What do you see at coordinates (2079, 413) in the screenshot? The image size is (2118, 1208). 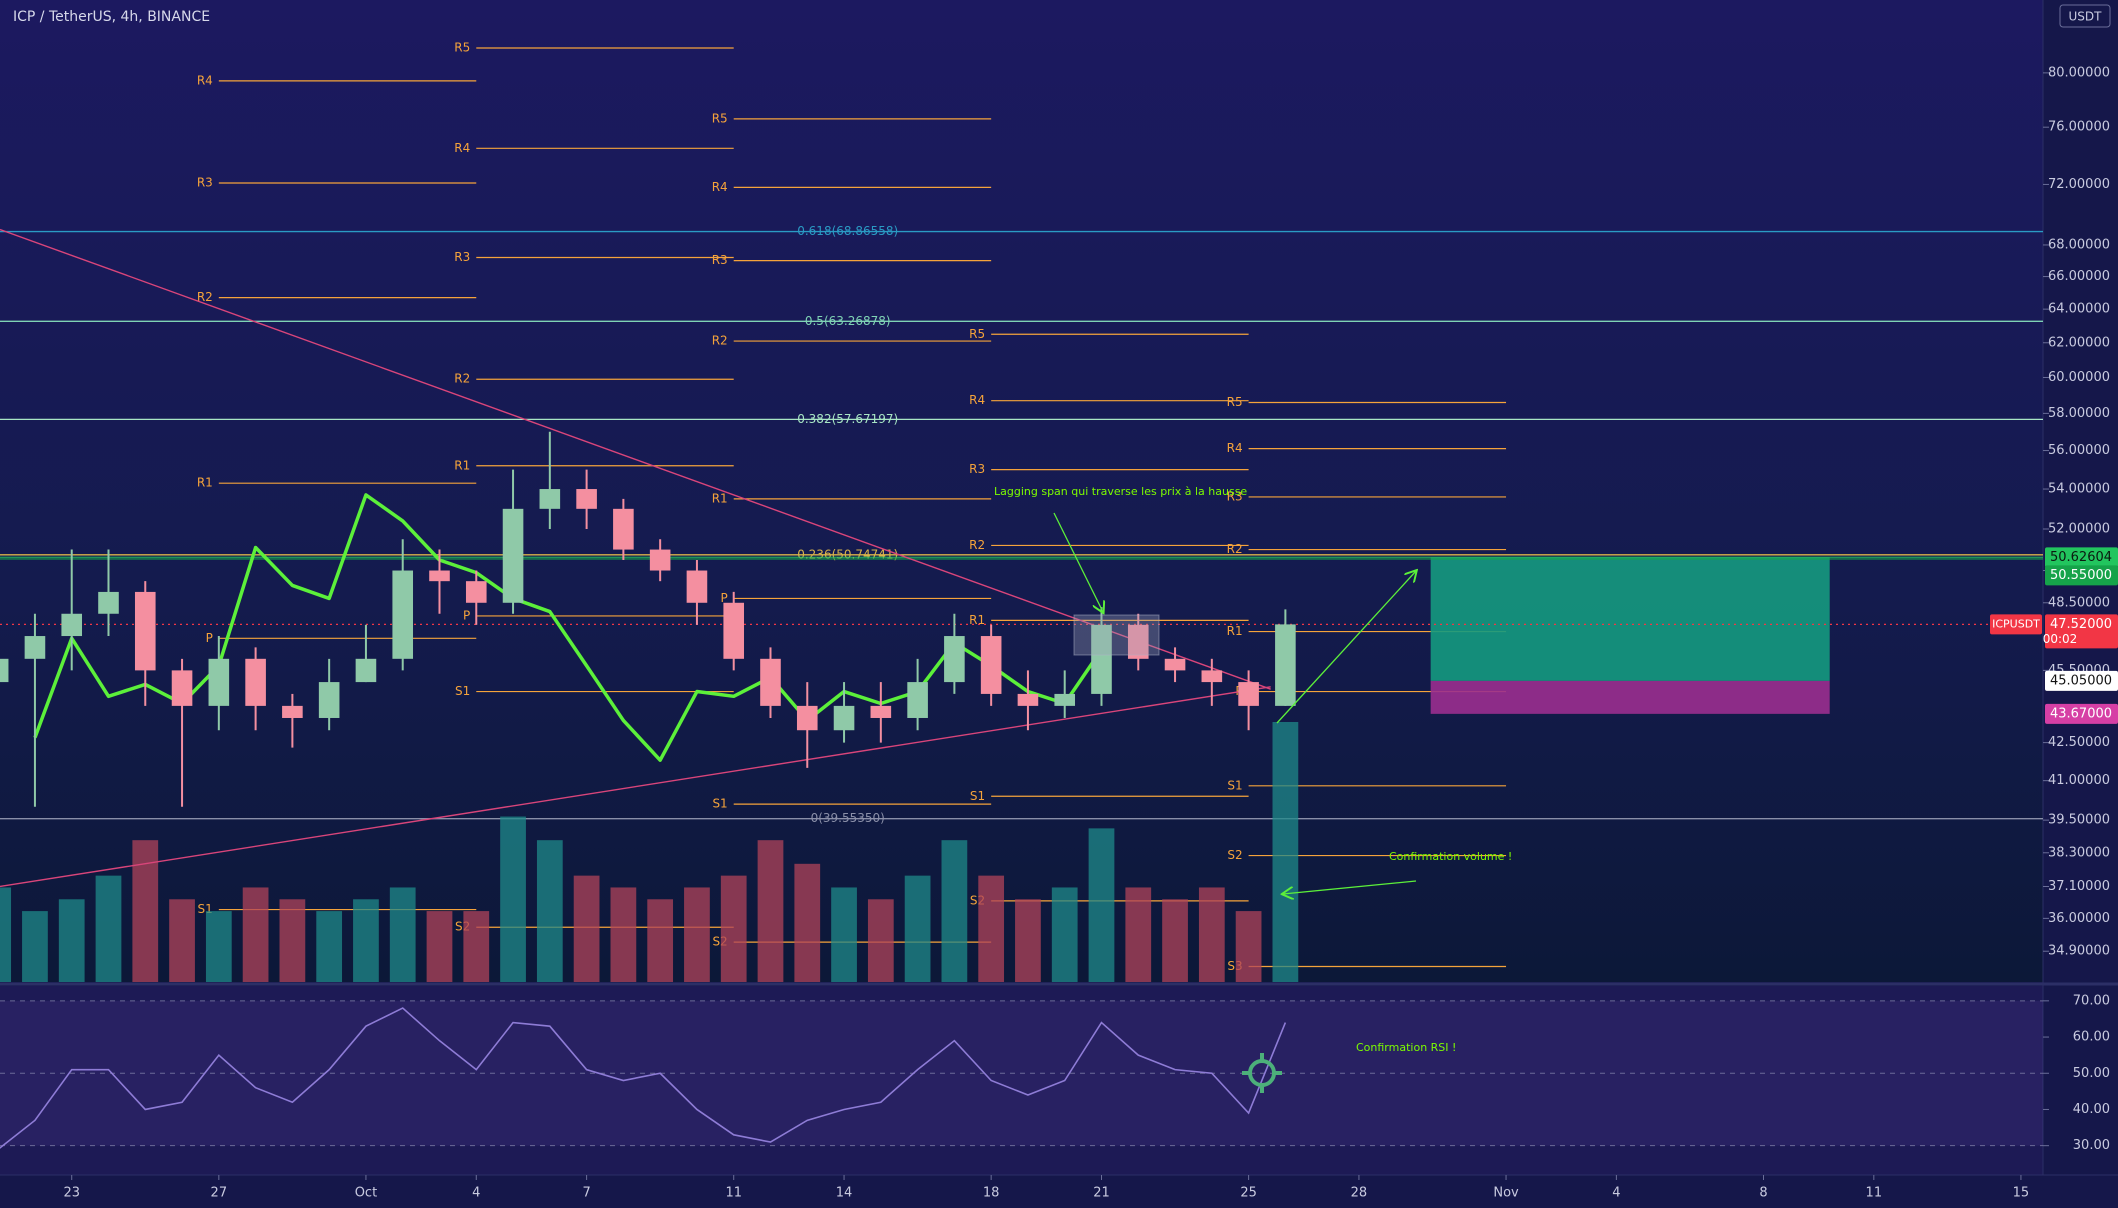 I see `y-tick-label: 58.00000` at bounding box center [2079, 413].